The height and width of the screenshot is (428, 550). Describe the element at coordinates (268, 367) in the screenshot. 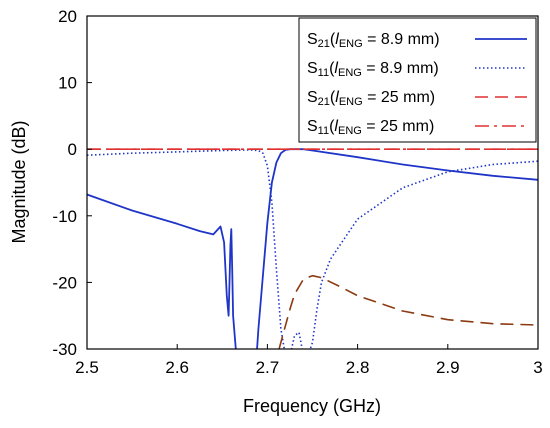

I see `x-tick-label: 2.7` at that location.